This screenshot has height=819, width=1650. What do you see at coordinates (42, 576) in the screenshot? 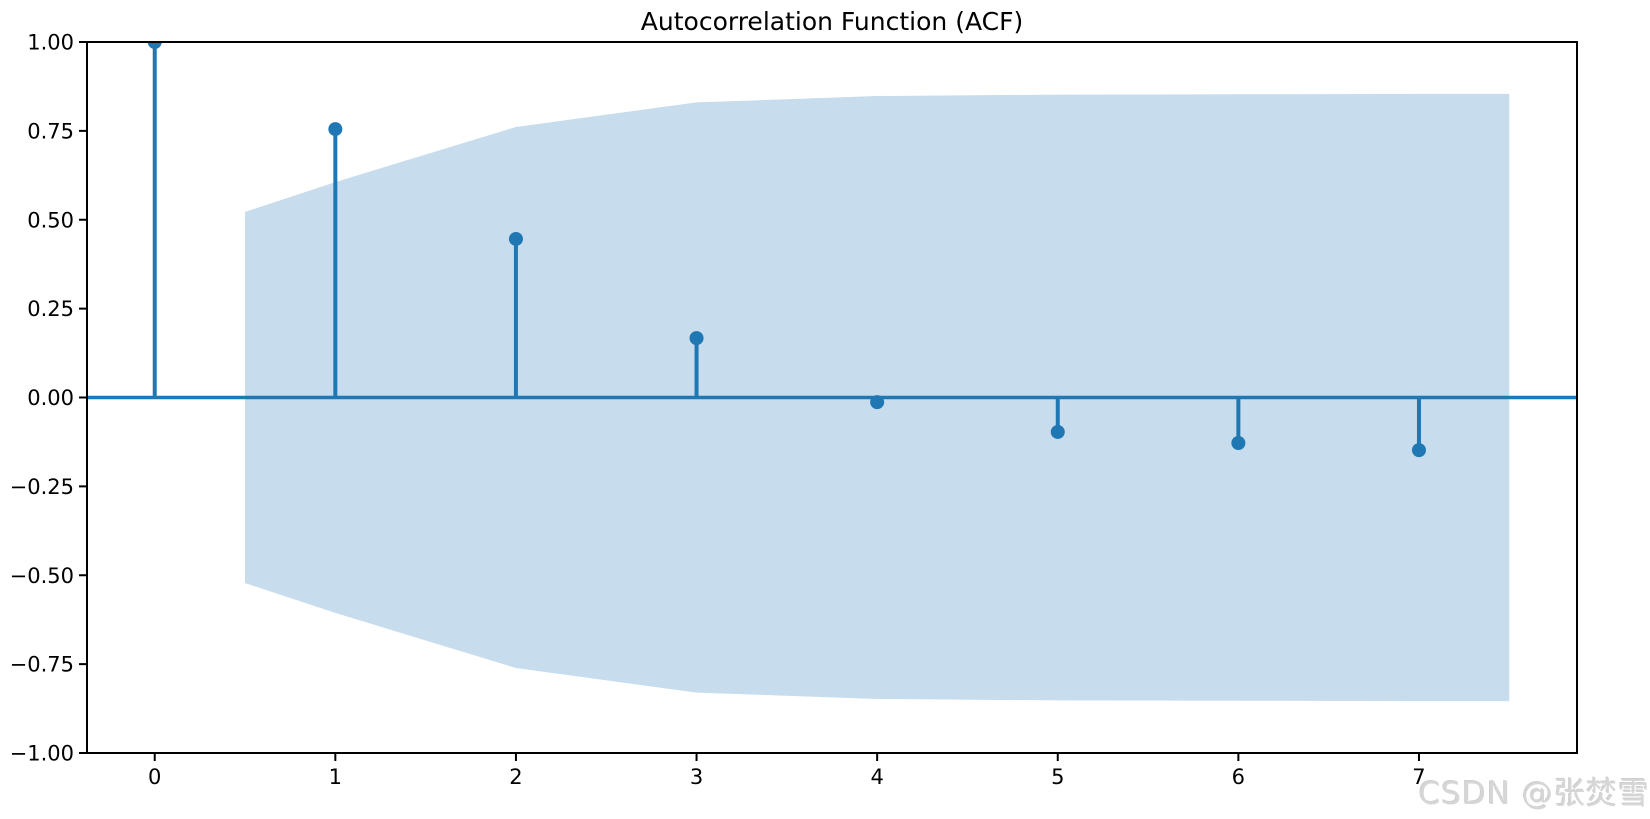
I see `y-tick-label-−0.50: −0.50` at bounding box center [42, 576].